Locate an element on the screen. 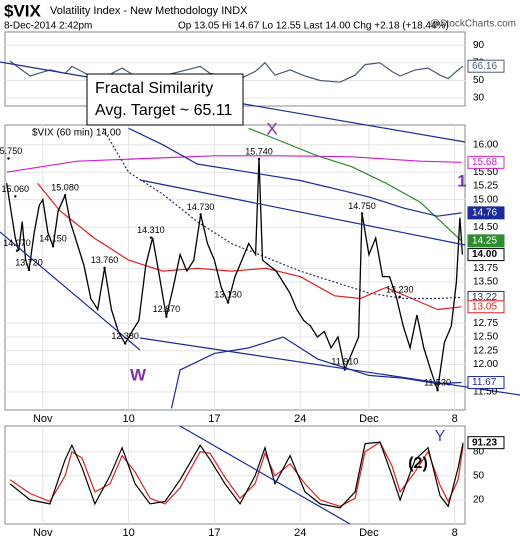  y-tick-label: 16.00 is located at coordinates (485, 144).